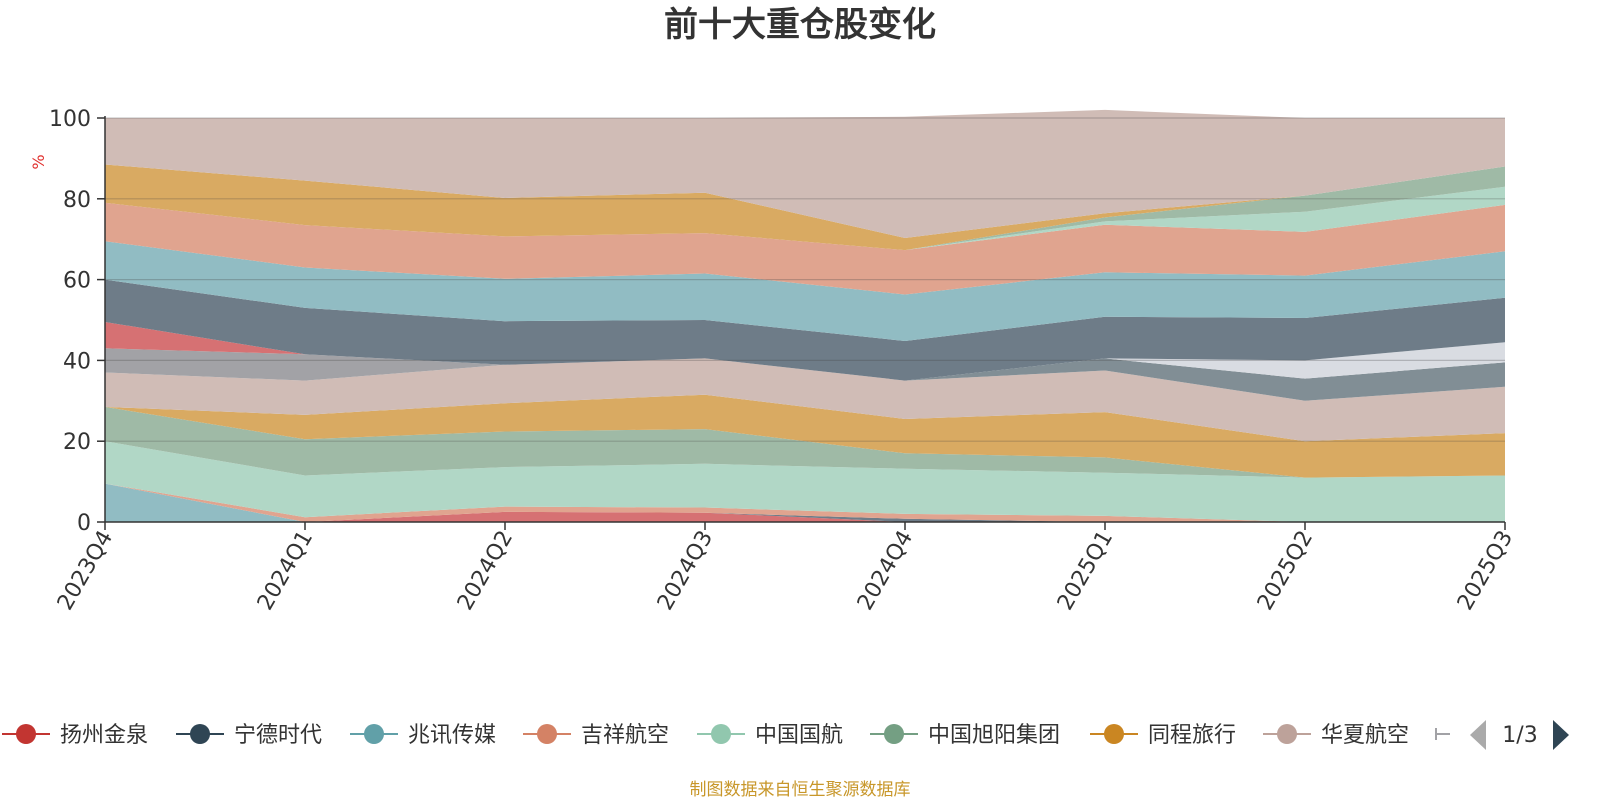  What do you see at coordinates (77, 281) in the screenshot?
I see `y-tick-label-3: 60` at bounding box center [77, 281].